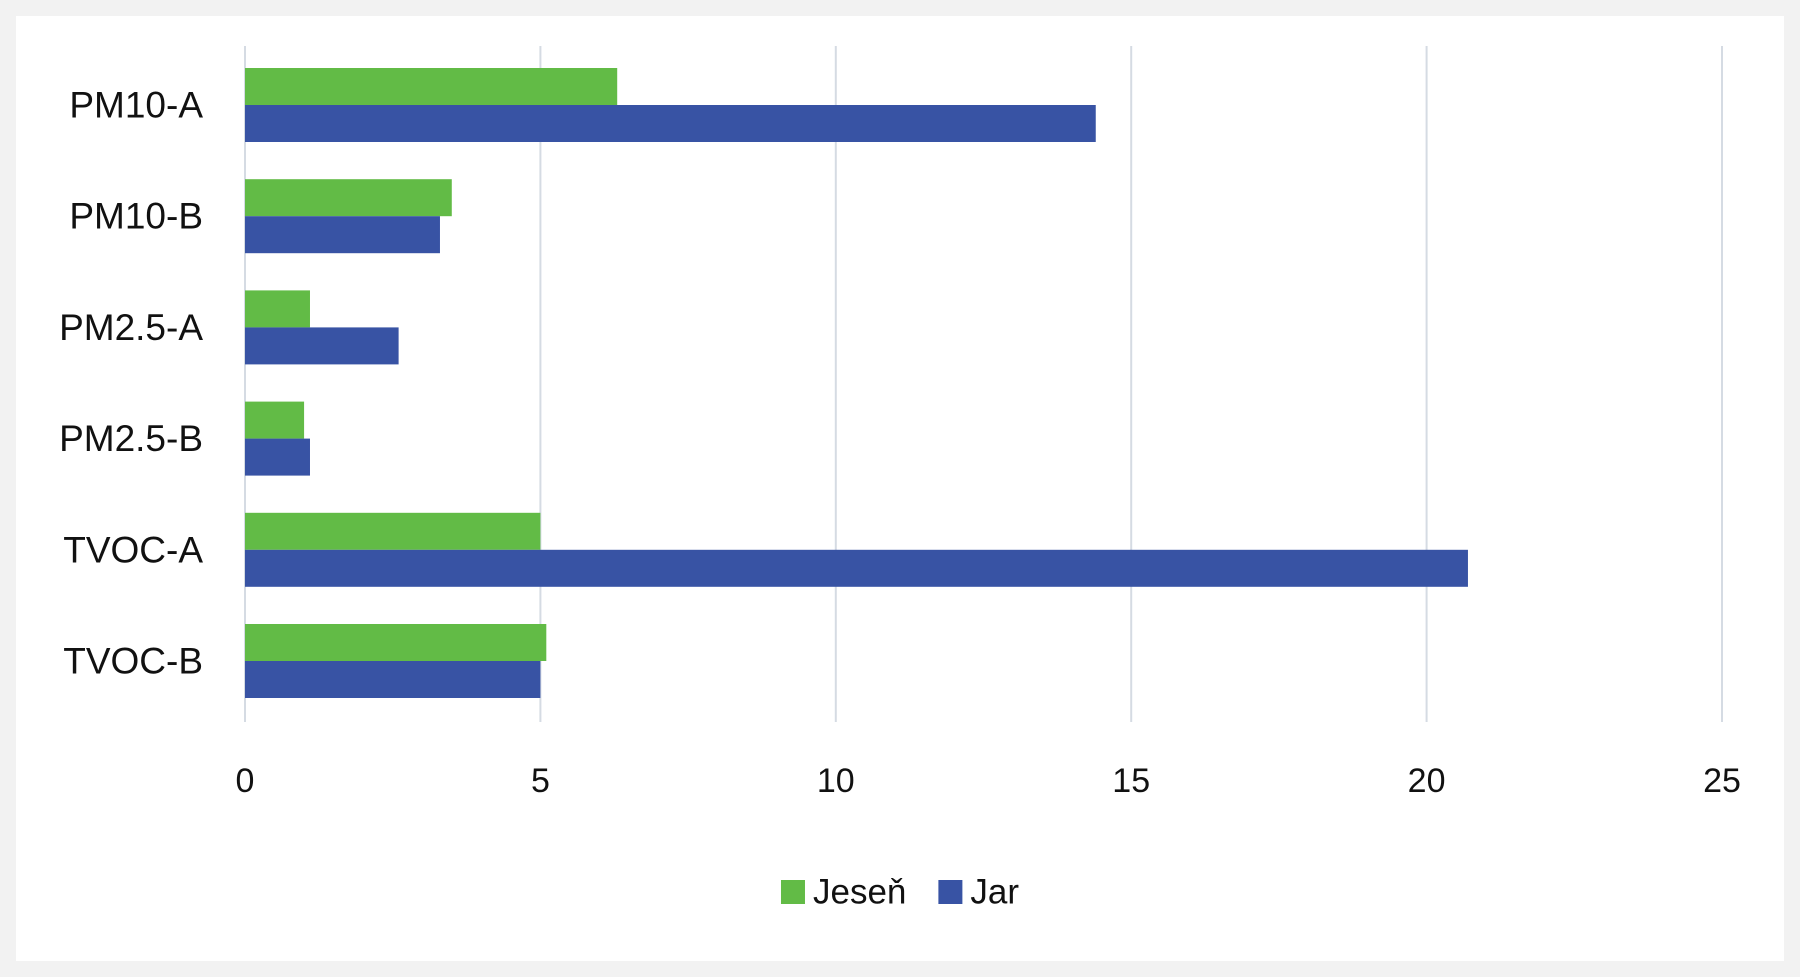 The width and height of the screenshot is (1800, 977). I want to click on legend: Jeseň Jar, so click(899, 892).